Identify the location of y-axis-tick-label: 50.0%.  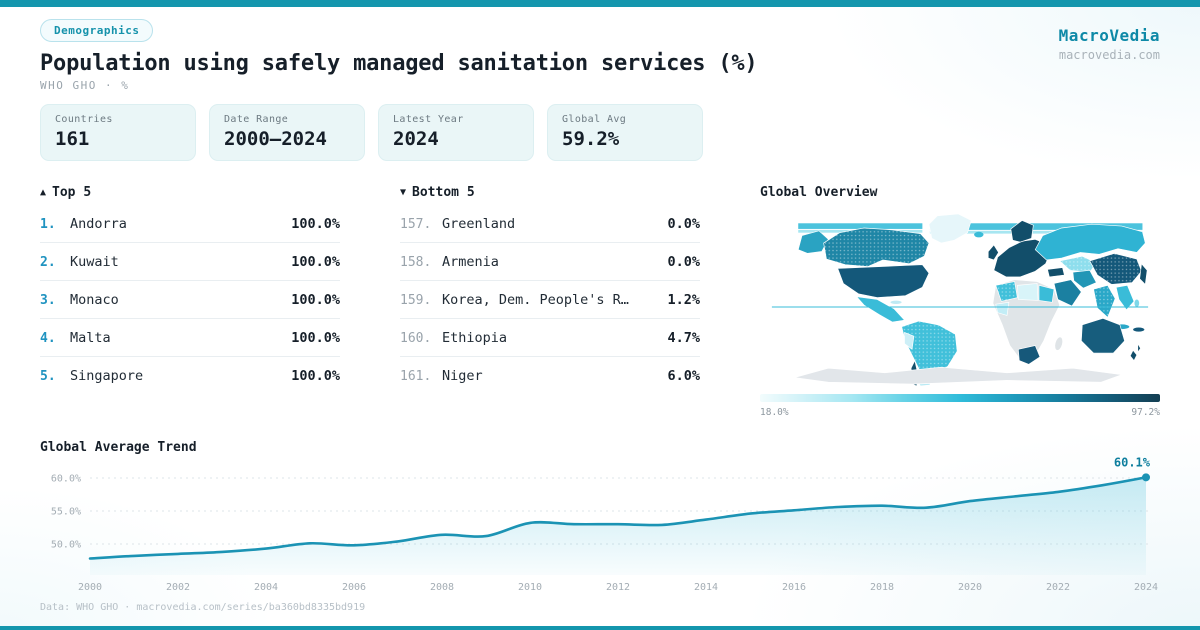
(66, 545).